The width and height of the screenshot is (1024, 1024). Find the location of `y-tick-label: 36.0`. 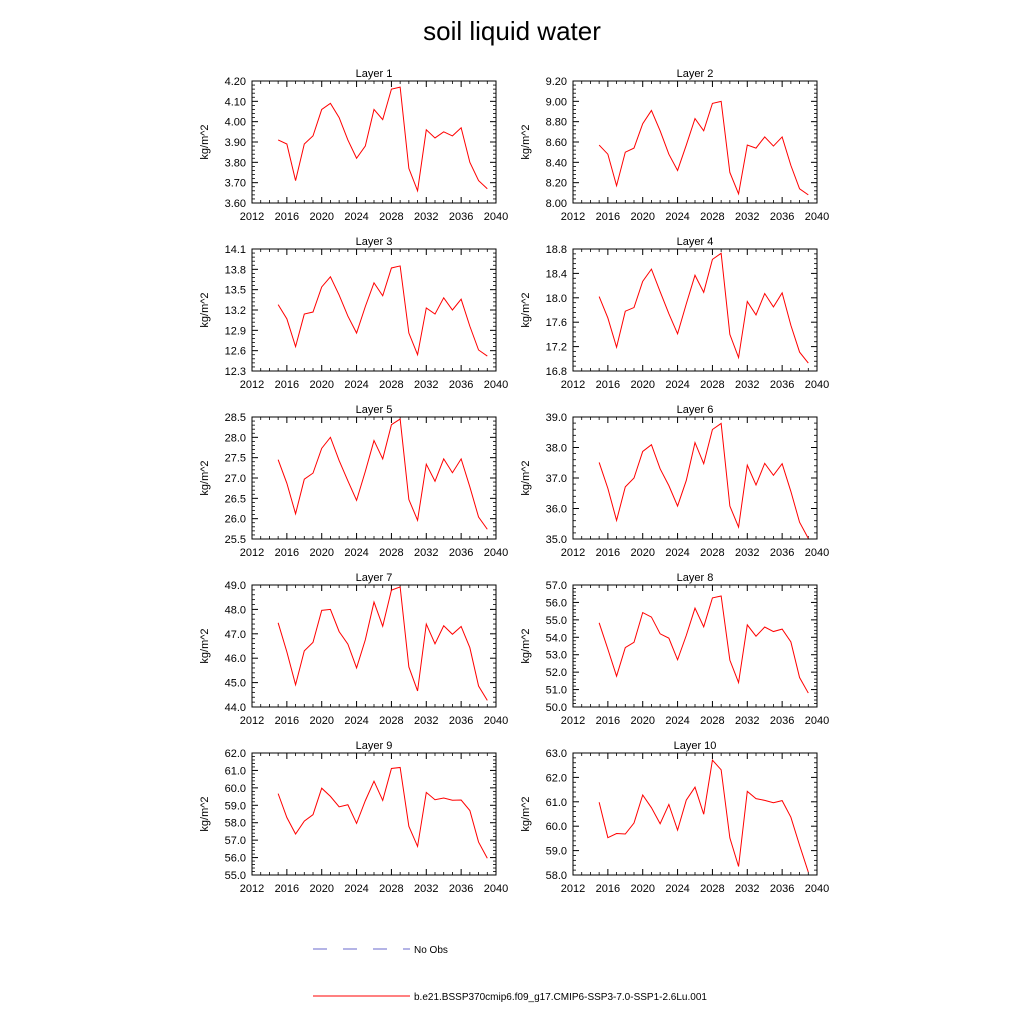

y-tick-label: 36.0 is located at coordinates (556, 510).